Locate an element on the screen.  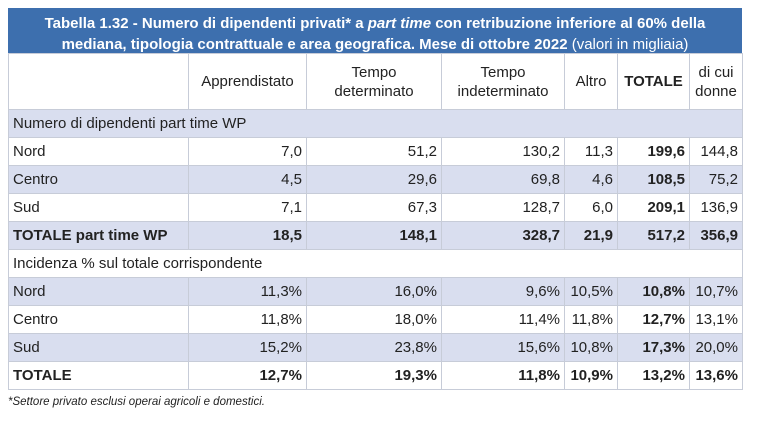
cell: 13,2% is located at coordinates (653, 375).